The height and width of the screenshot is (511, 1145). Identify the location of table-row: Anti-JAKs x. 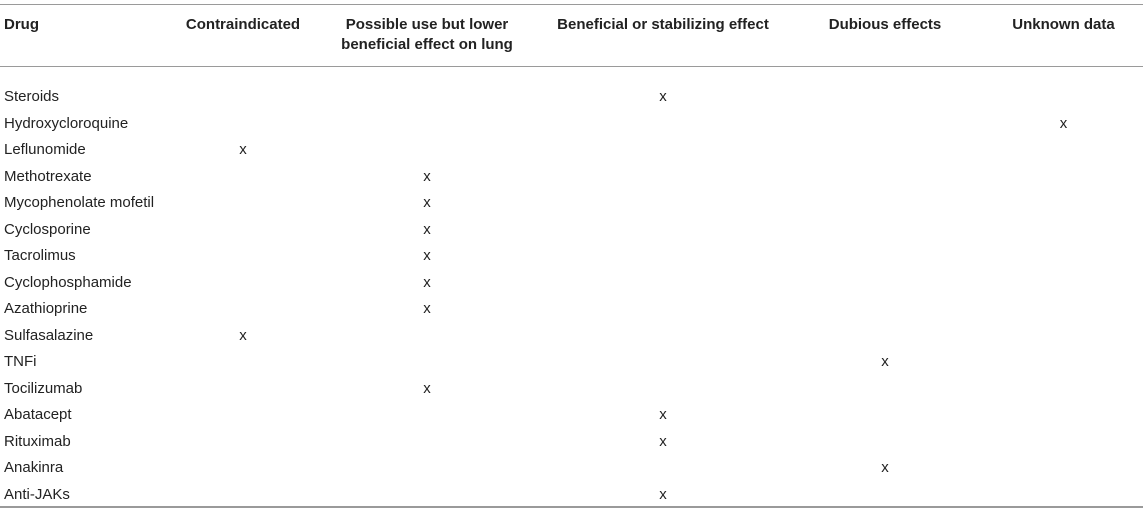
(571, 495).